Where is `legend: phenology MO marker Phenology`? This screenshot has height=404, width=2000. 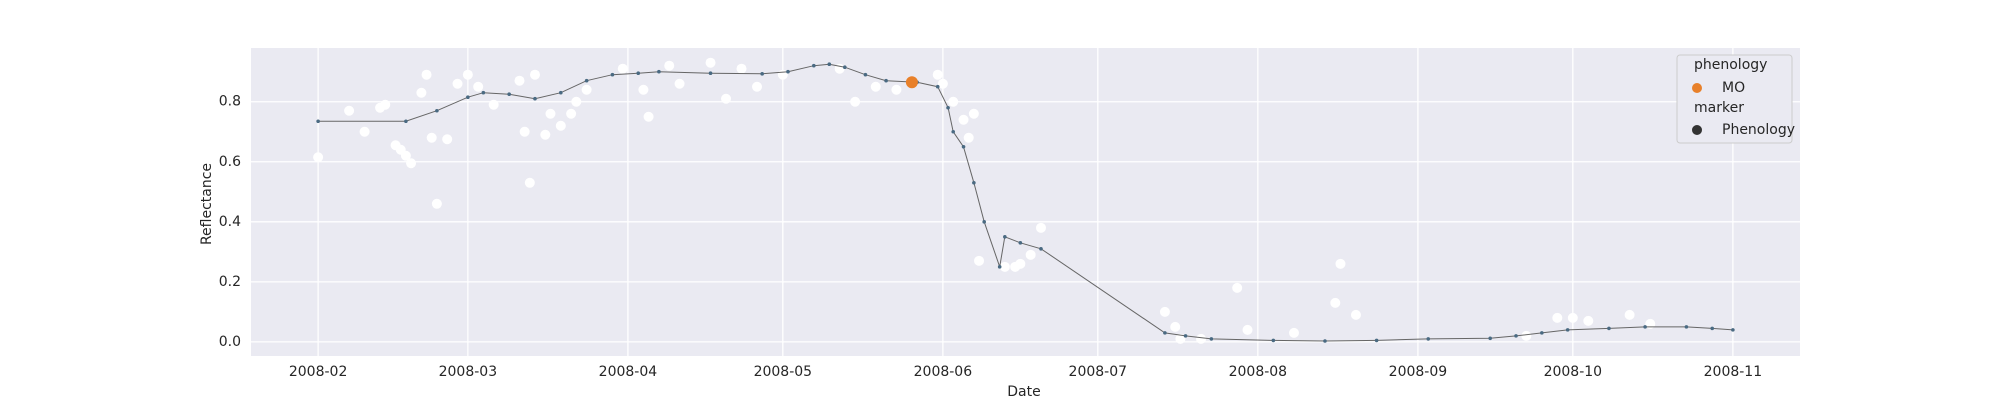 legend: phenology MO marker Phenology is located at coordinates (1735, 99).